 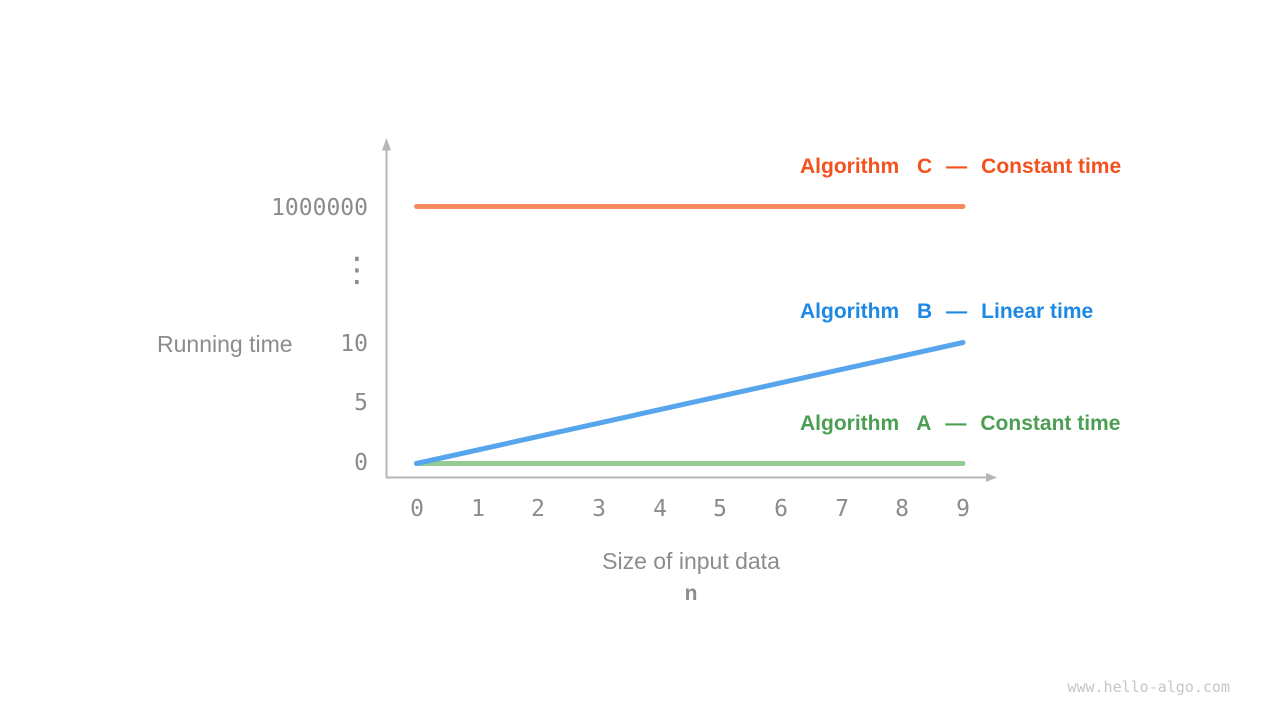 I want to click on x-tick-6: 6, so click(x=781, y=509).